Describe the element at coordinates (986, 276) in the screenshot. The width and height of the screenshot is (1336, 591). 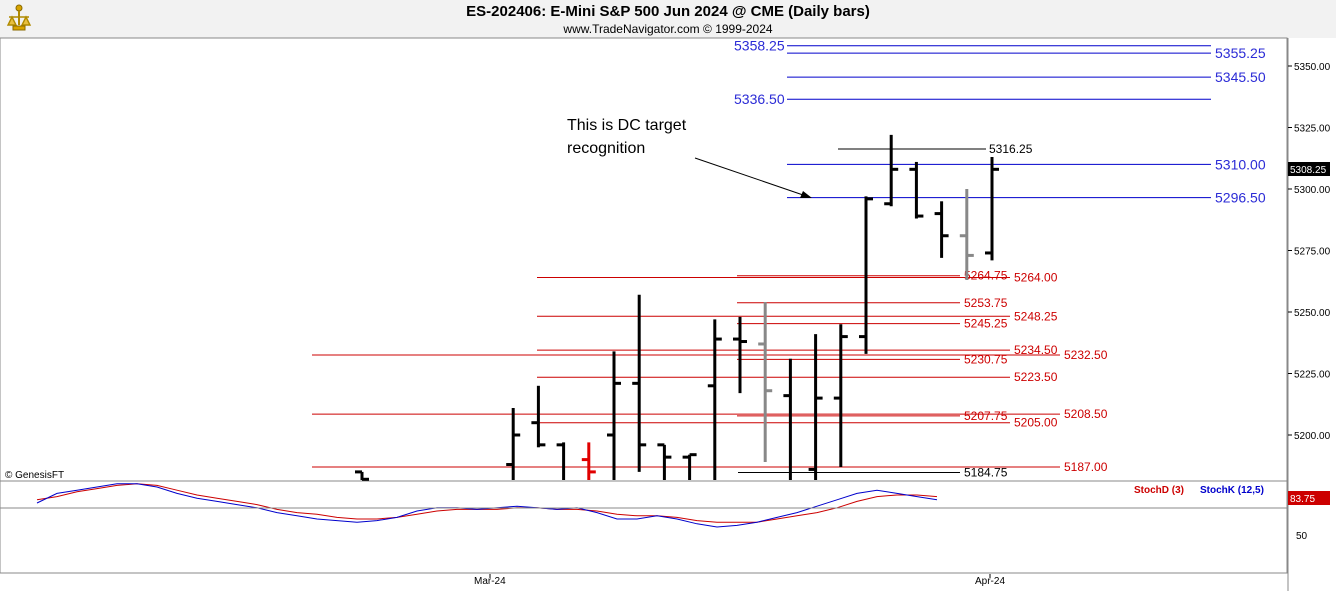
I see `red-level-label: 5264.75` at that location.